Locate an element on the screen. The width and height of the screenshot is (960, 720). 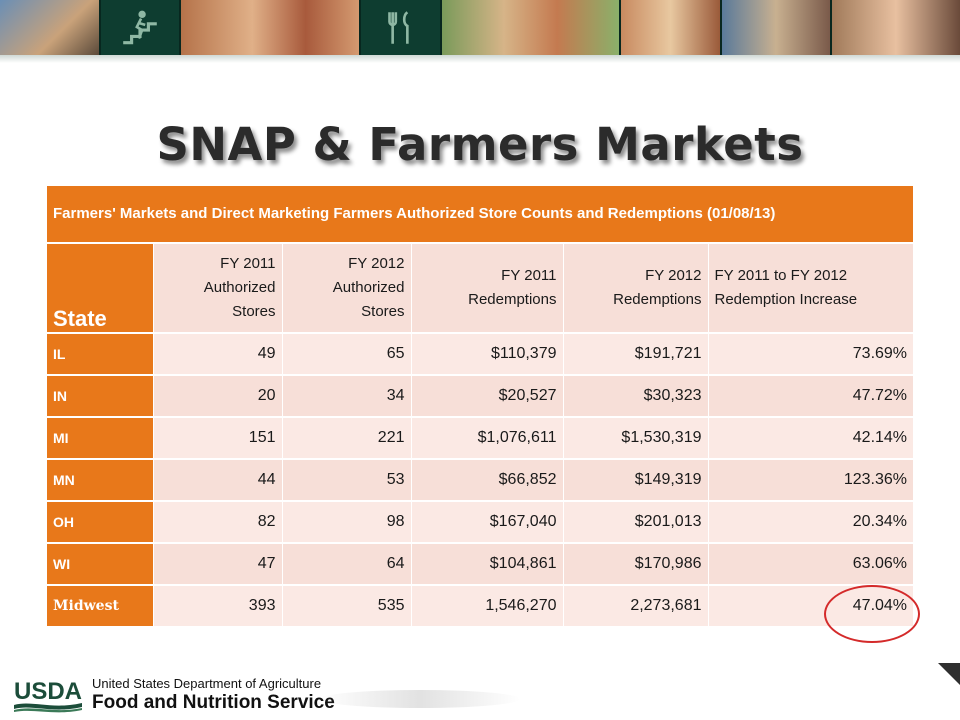
state-cell: MI is located at coordinates (100, 437).